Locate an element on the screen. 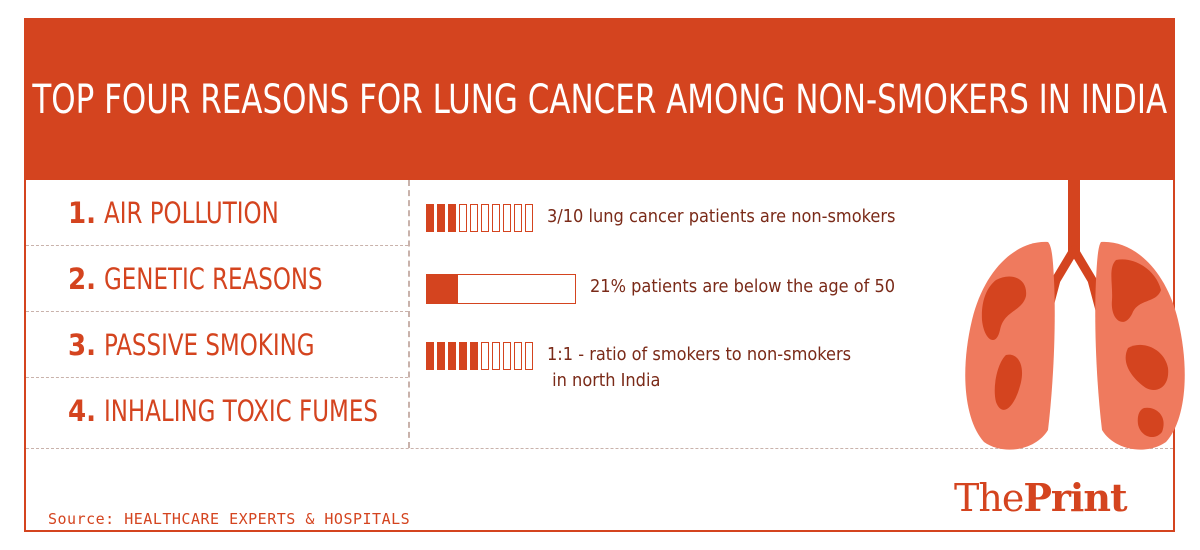  stat-text-line2: in north India is located at coordinates (604, 380).